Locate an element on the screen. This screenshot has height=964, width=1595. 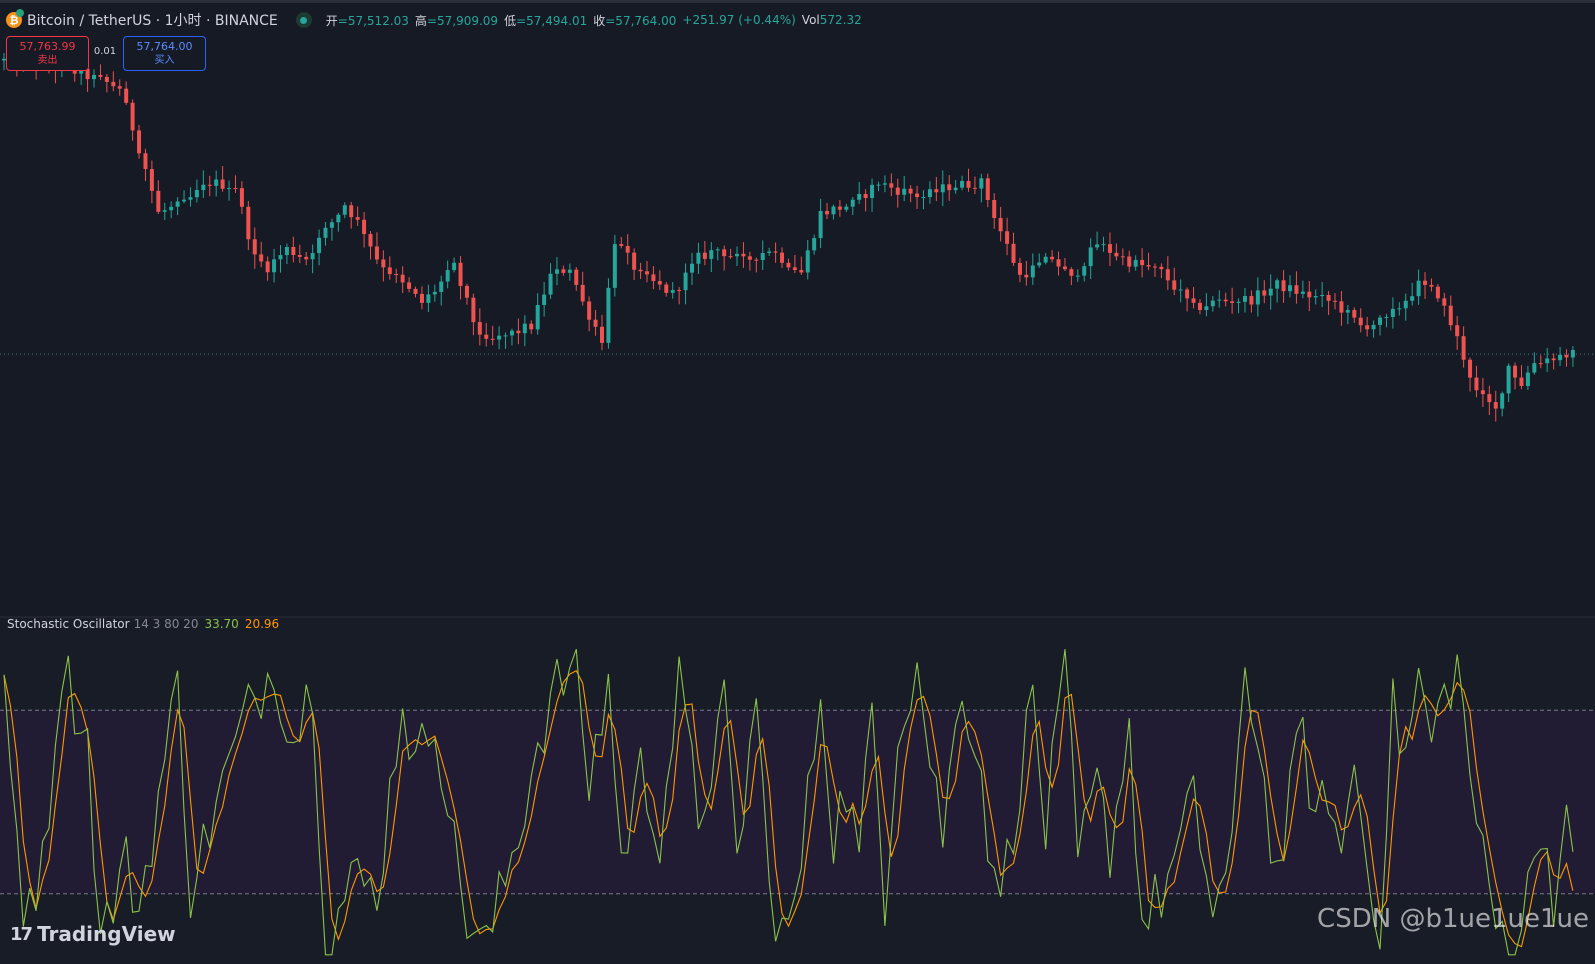
sell-button: 57,763.99 卖出 is located at coordinates (47, 53).